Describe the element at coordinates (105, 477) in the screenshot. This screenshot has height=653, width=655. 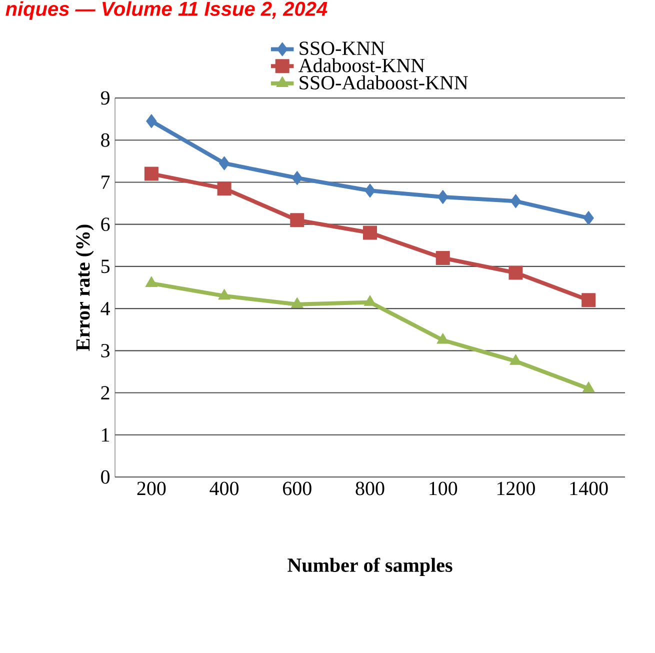
I see `y-tick-label: 0` at that location.